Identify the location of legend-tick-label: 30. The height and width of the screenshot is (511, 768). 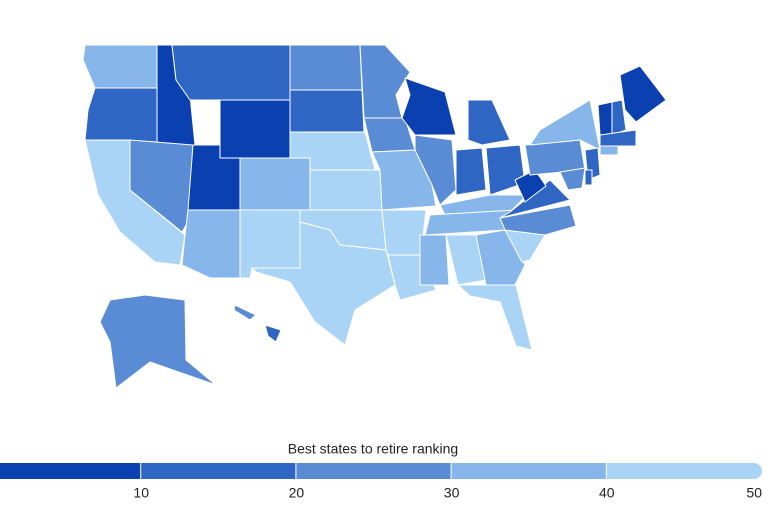
(452, 493).